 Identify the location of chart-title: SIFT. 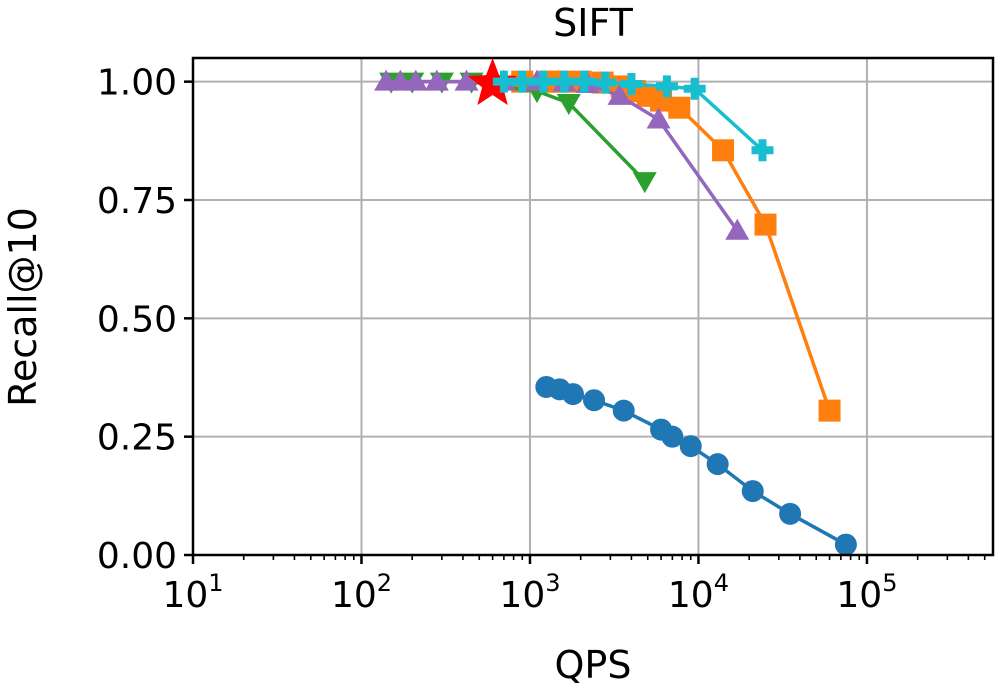
(593, 23).